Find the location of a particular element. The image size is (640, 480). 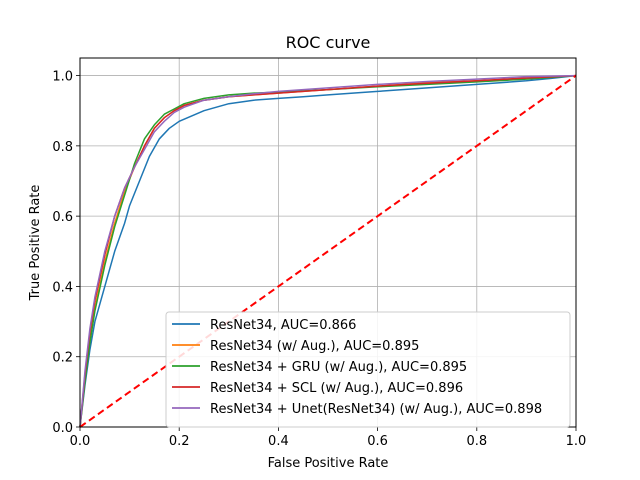

y-axis-label: True Positive Rate is located at coordinates (35, 243).